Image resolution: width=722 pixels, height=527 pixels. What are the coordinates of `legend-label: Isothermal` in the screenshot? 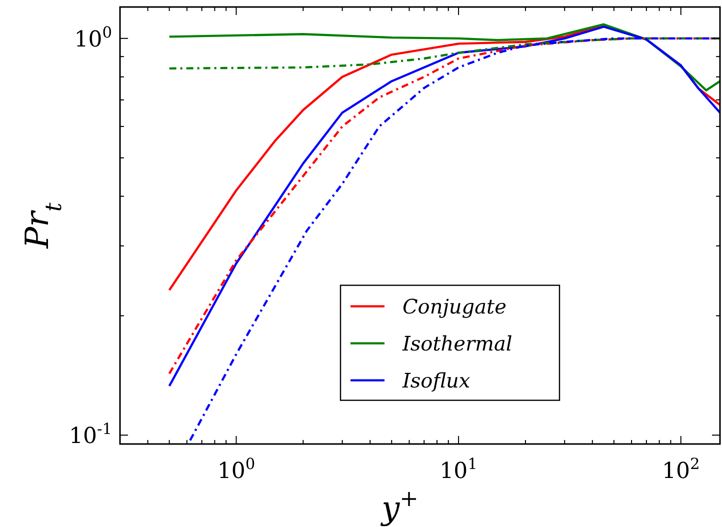 It's located at (457, 343).